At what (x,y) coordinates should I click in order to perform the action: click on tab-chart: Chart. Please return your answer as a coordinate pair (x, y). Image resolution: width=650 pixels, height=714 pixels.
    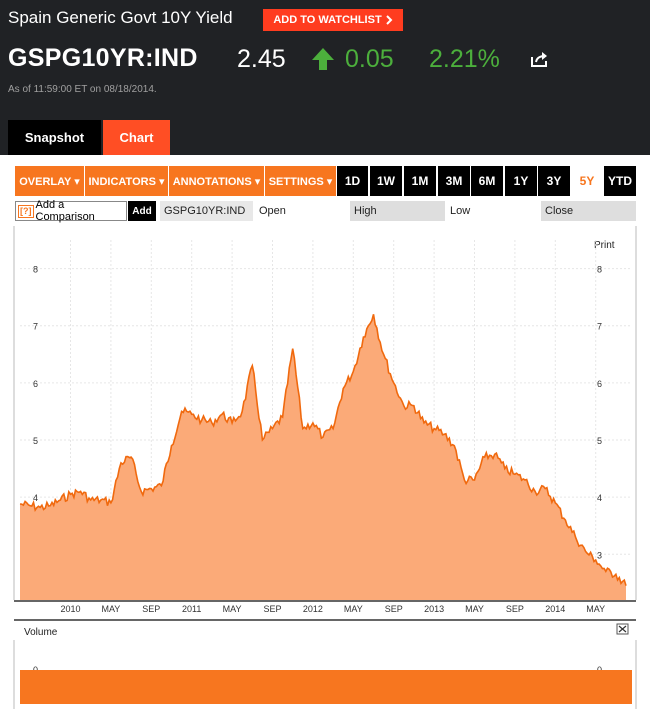
    Looking at the image, I should click on (136, 137).